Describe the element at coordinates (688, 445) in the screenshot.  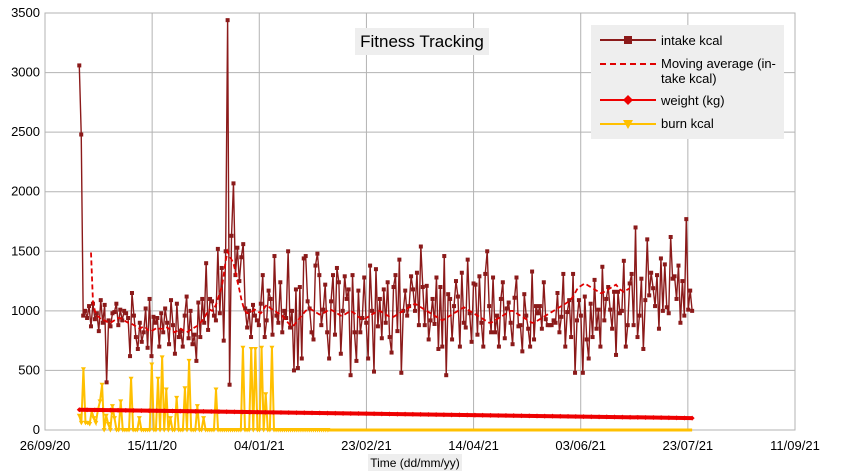
I see `x-tick-label: 23/07/21` at that location.